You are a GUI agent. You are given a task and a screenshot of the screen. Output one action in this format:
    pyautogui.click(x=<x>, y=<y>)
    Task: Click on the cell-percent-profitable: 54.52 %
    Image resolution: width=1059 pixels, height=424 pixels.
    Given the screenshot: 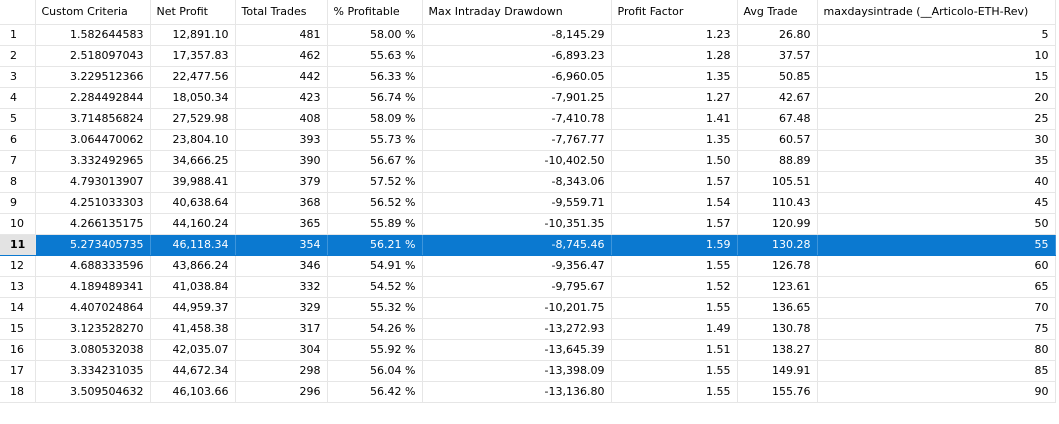 What is the action you would take?
    pyautogui.click(x=375, y=287)
    